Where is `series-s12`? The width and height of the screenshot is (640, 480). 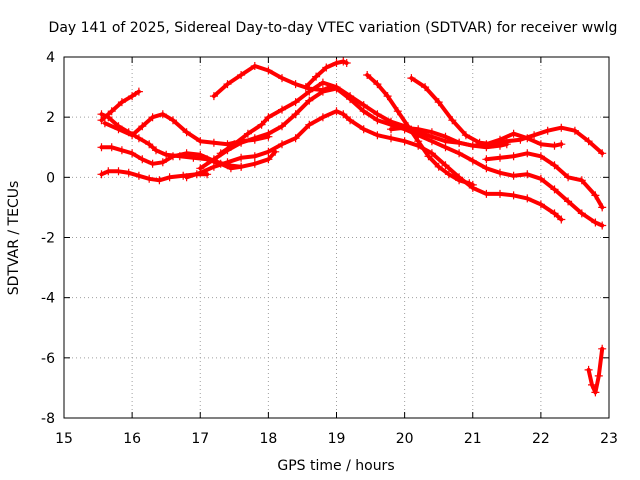 series-s12 is located at coordinates (507, 116).